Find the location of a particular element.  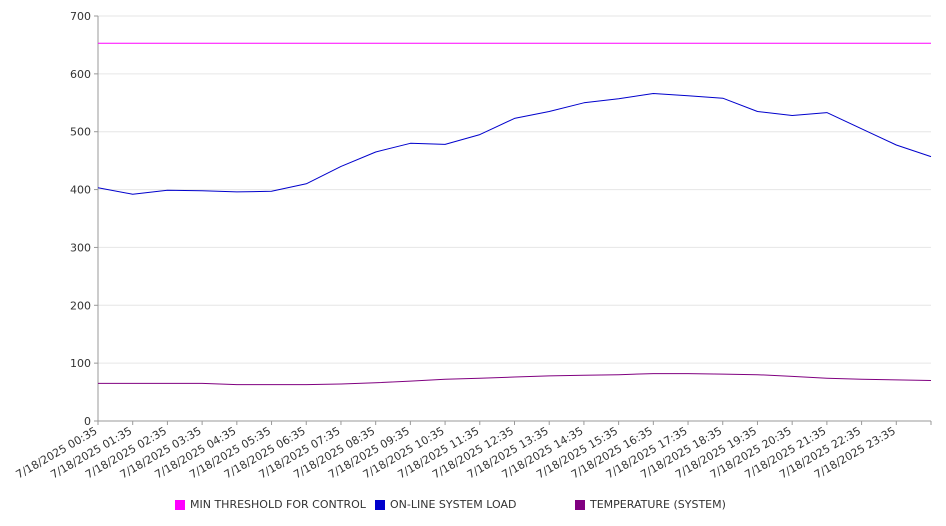

legend-label-min-threshold: MIN THRESHOLD FOR CONTROL is located at coordinates (278, 504).